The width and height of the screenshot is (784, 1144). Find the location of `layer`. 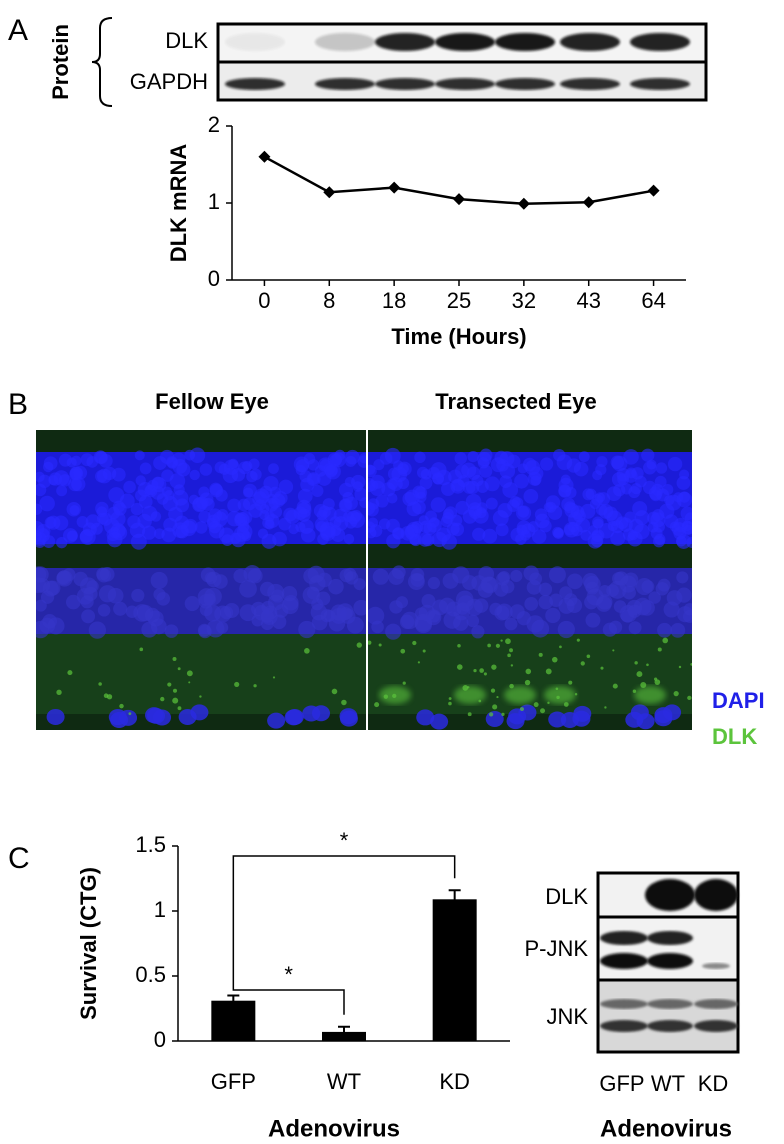

layer is located at coordinates (201, 674).